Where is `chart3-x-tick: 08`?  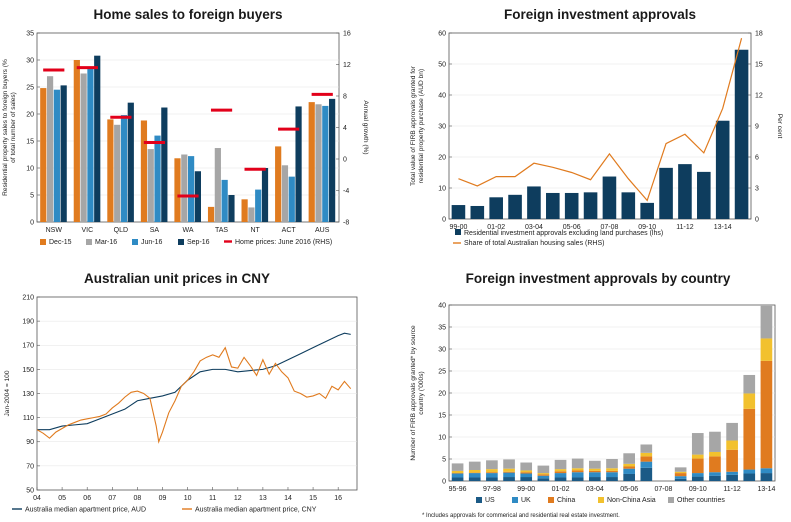 chart3-x-tick: 08 is located at coordinates (137, 498).